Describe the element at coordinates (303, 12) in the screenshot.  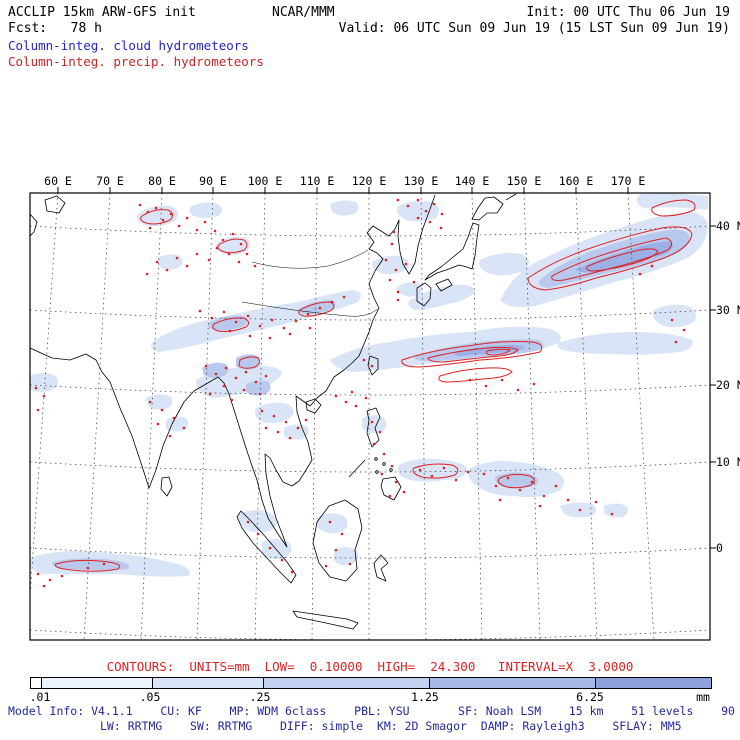
I see `org-label: NCAR/MMM` at that location.